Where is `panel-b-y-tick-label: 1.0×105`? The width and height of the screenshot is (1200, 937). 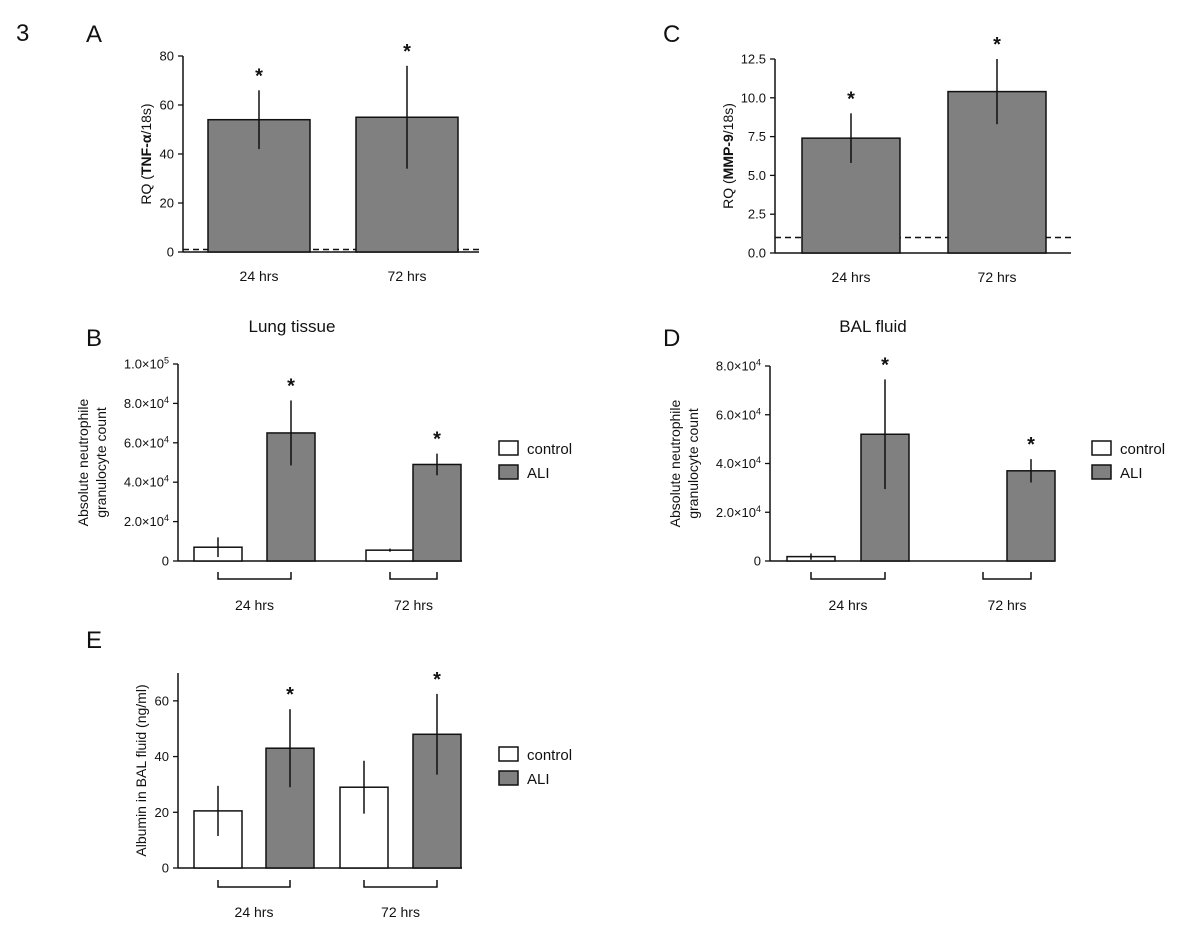 panel-b-y-tick-label: 1.0×105 is located at coordinates (146, 364).